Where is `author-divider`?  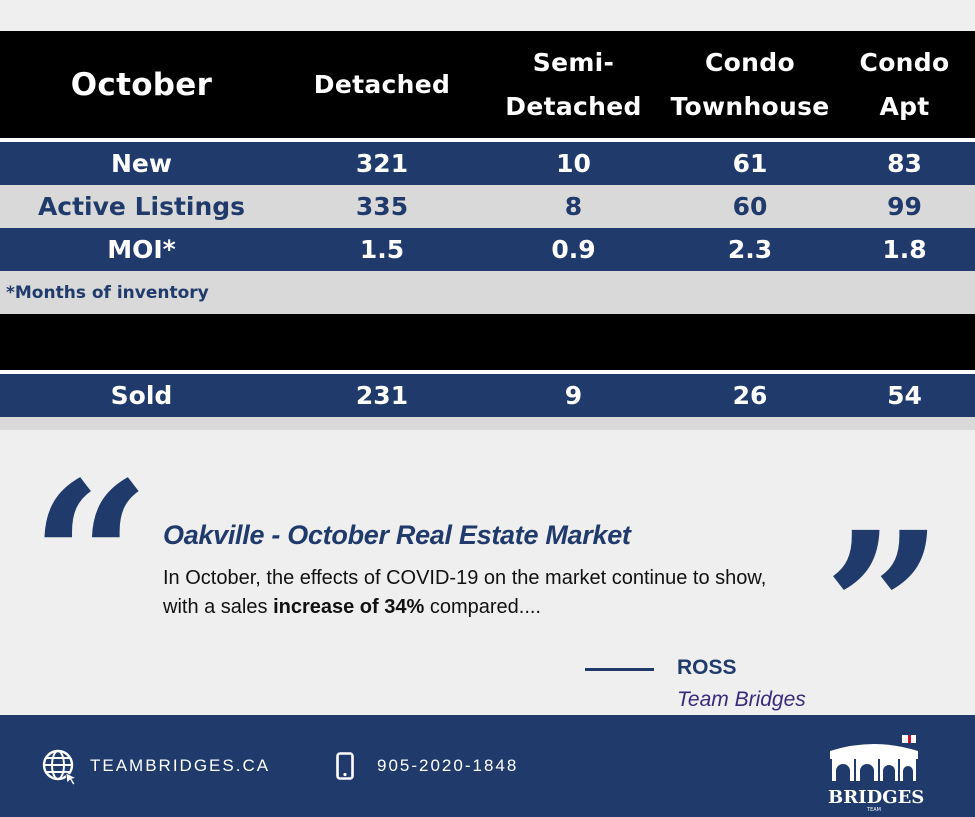
author-divider is located at coordinates (619, 669).